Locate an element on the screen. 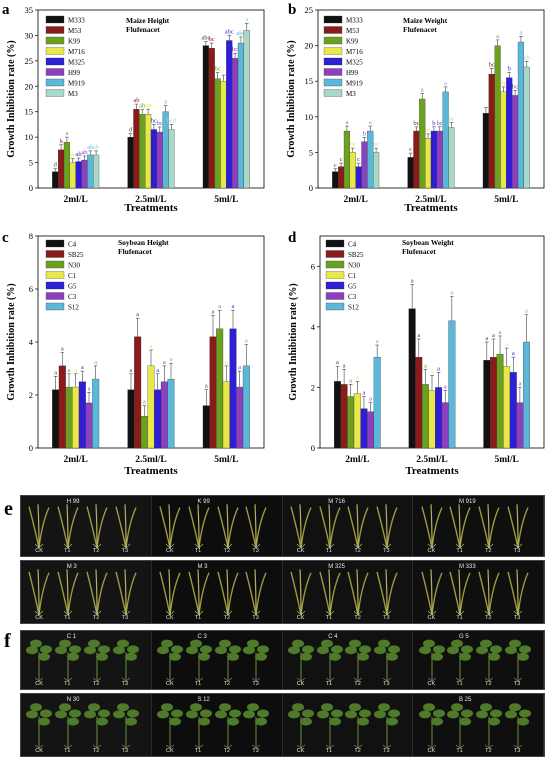  photo-segment: N 30 CK T1 T2 T3 is located at coordinates (86, 725).